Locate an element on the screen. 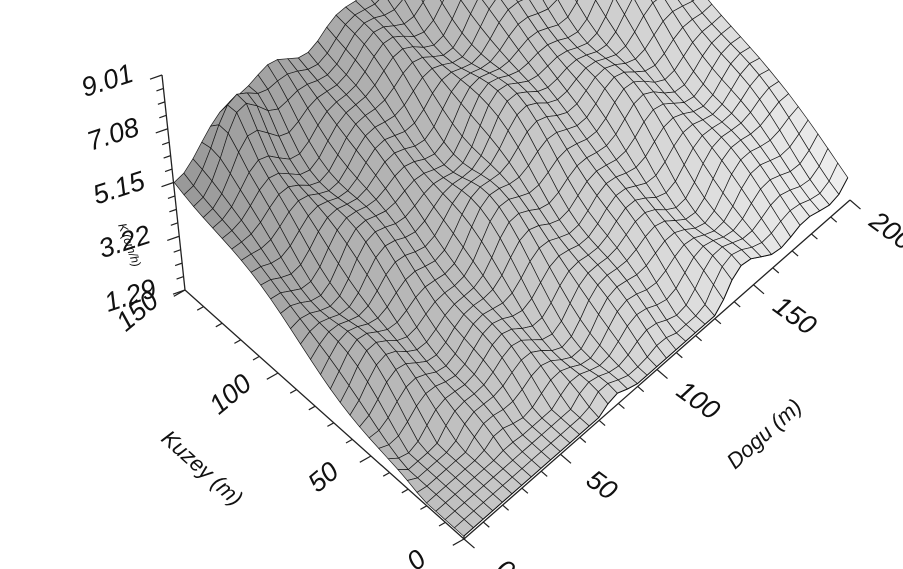  x-axis-title: Dogu (m) is located at coordinates (764, 434).